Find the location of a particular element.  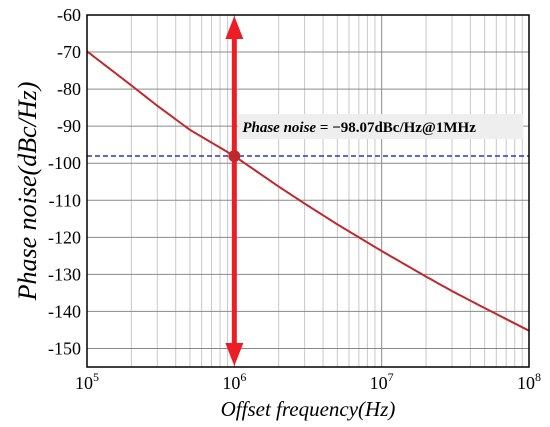

arrow-head-up-icon is located at coordinates (234, 27).